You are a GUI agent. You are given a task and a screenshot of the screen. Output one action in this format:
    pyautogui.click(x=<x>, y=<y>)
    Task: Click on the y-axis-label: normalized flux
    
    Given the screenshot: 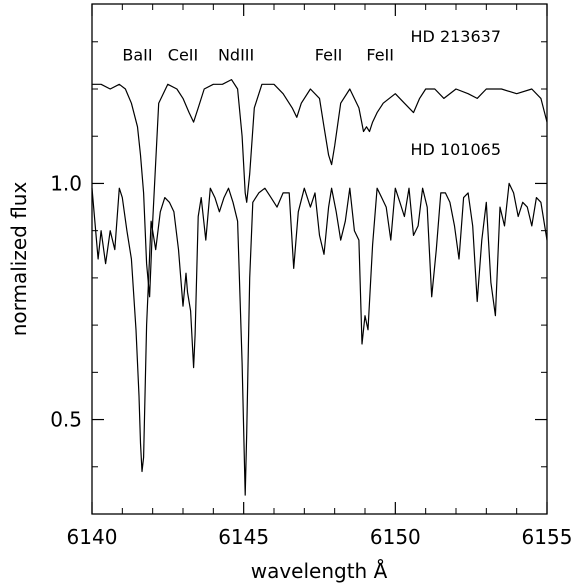 What is the action you would take?
    pyautogui.click(x=19, y=259)
    